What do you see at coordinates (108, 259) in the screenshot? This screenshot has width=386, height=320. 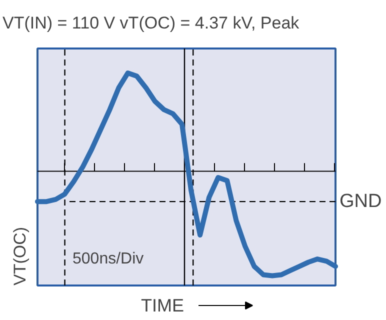 I see `annotation: 500ns/Div` at bounding box center [108, 259].